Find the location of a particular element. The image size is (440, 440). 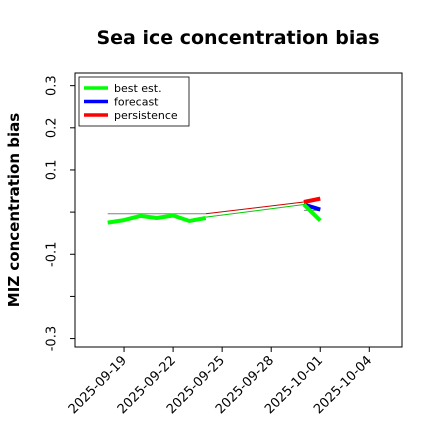

y-tick-label: -0.3 is located at coordinates (52, 338).